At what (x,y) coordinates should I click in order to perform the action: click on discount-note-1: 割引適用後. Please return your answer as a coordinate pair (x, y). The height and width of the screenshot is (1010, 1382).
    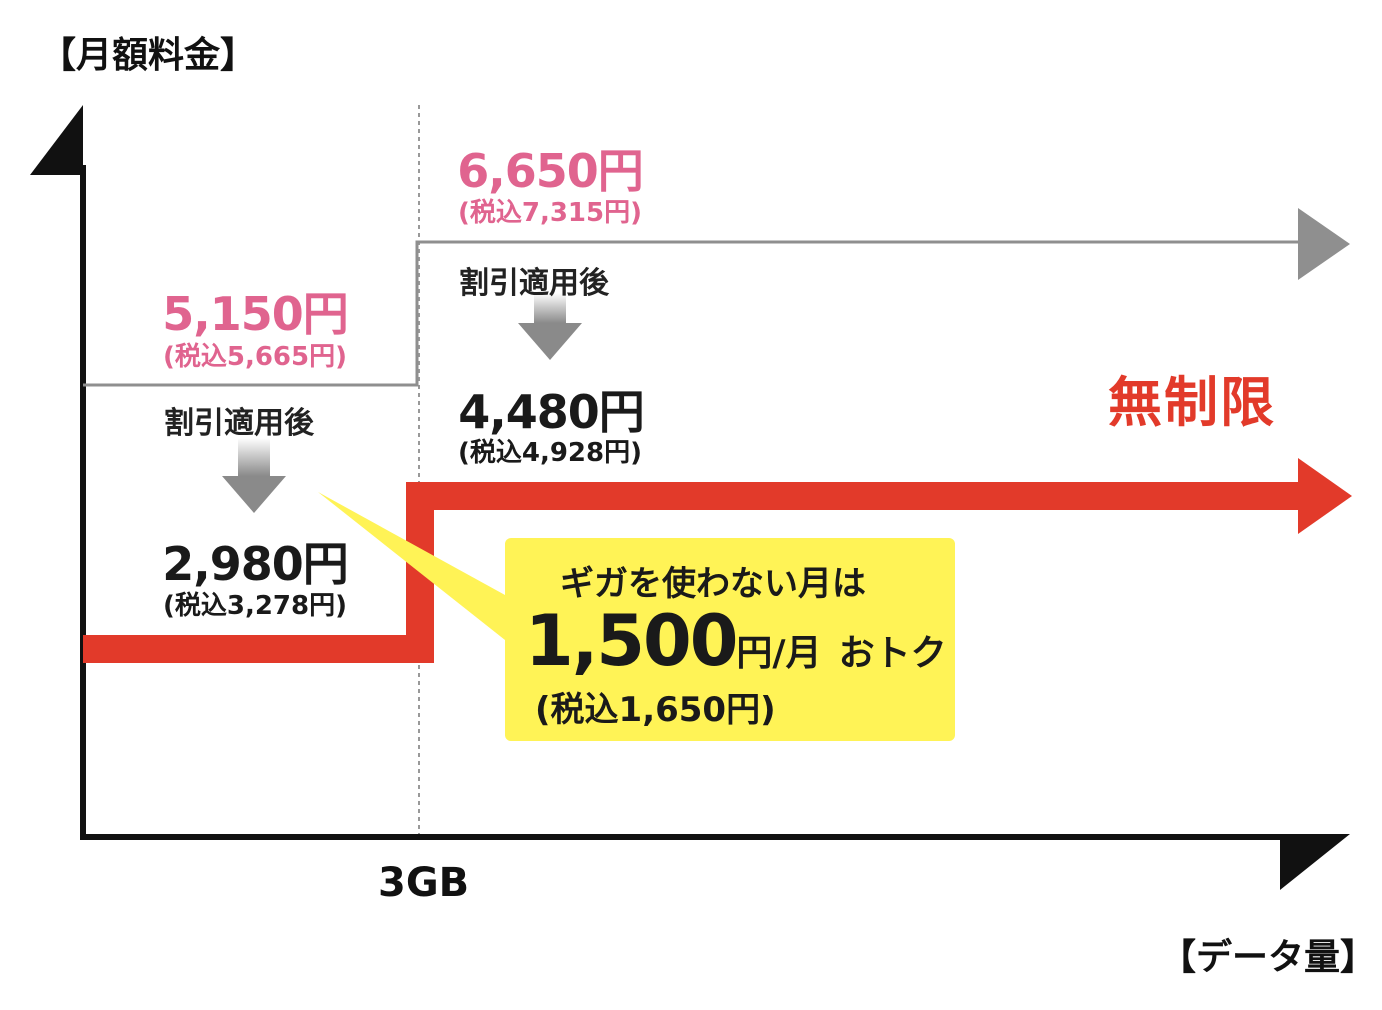
    Looking at the image, I should click on (239, 423).